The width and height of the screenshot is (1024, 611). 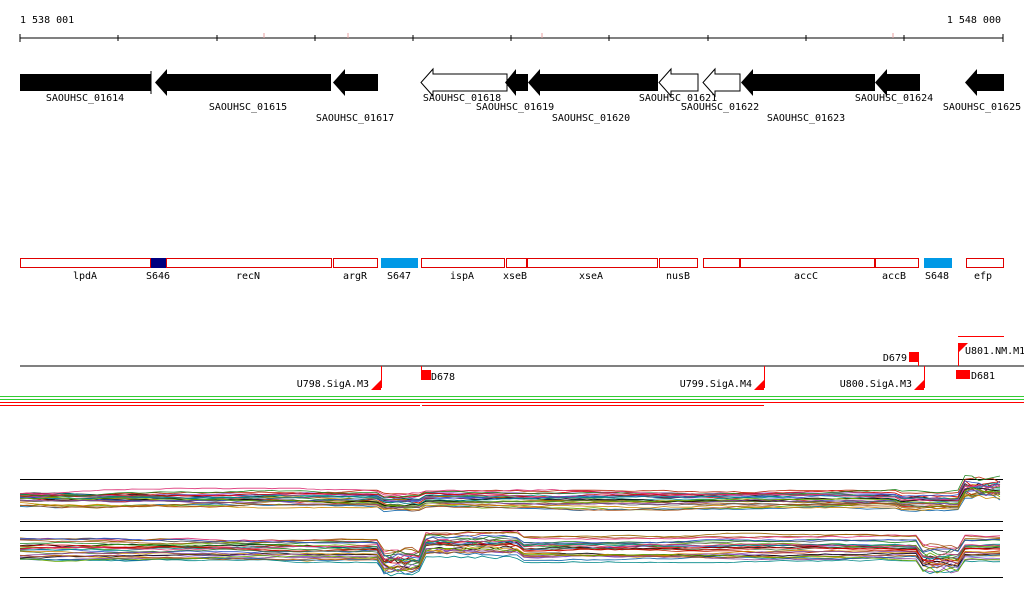 I want to click on feature-label: nusB, so click(x=678, y=276).